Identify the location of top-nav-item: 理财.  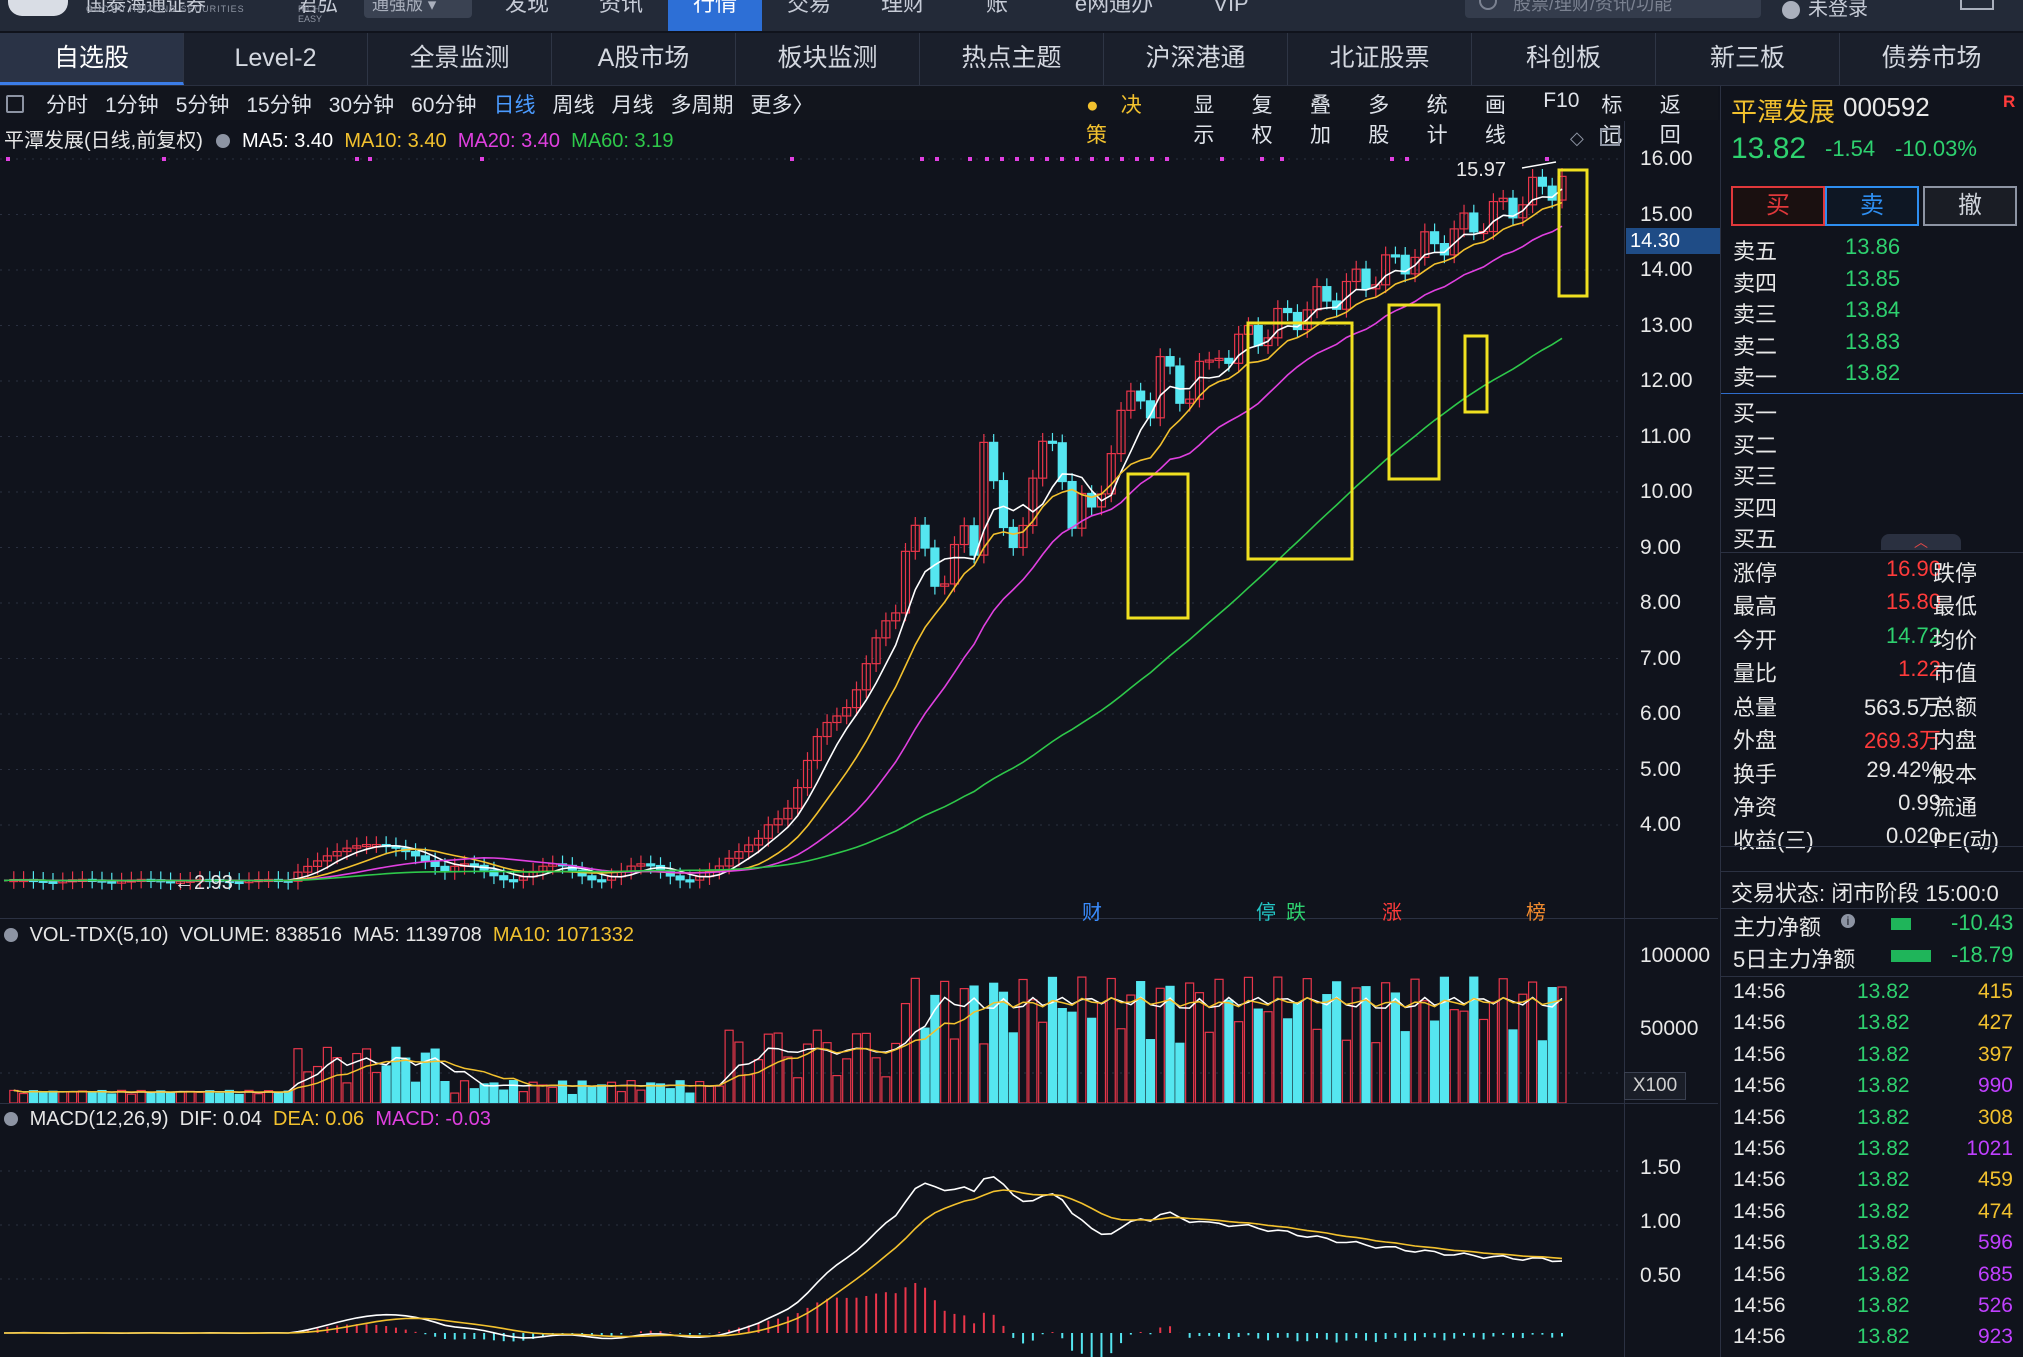
(902, 8).